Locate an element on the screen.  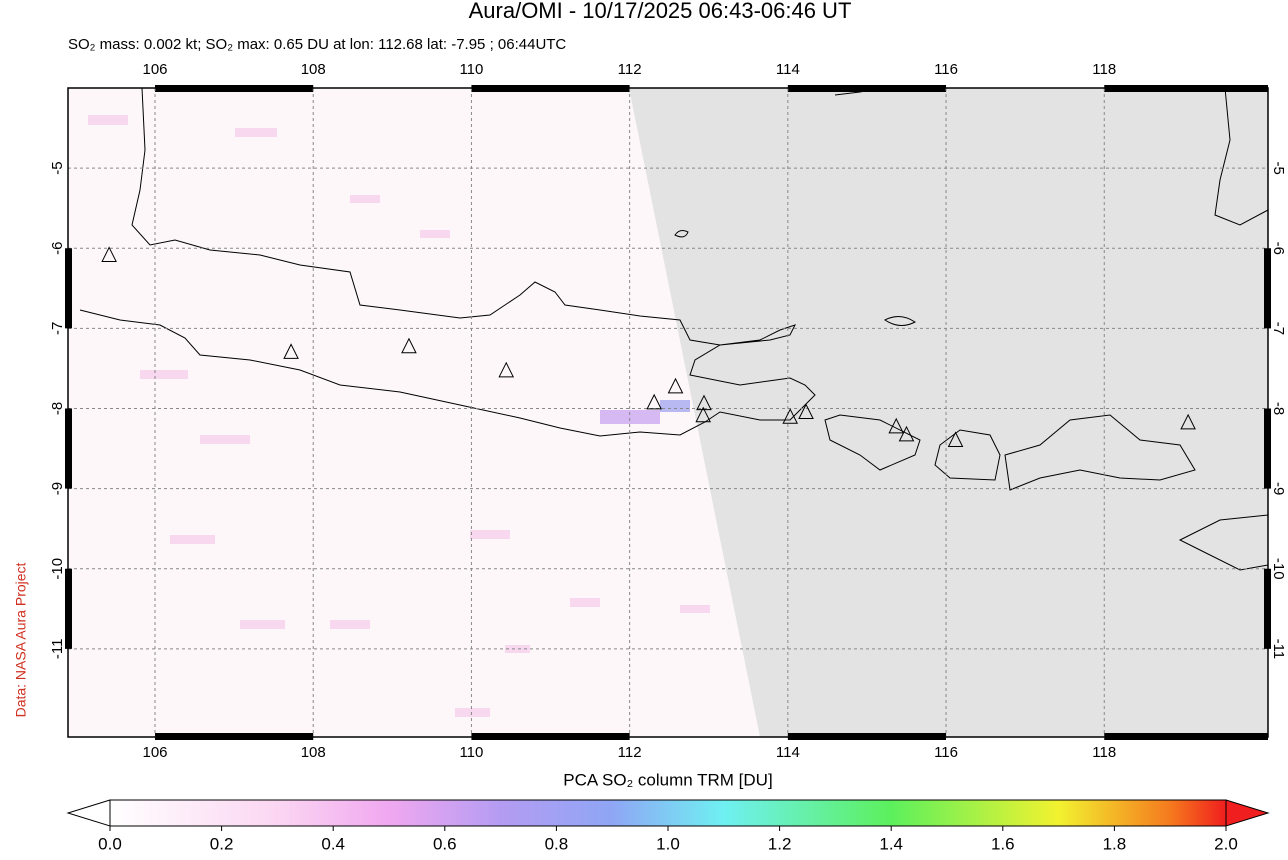
colorbar-tick-label: 1.0 is located at coordinates (668, 843).